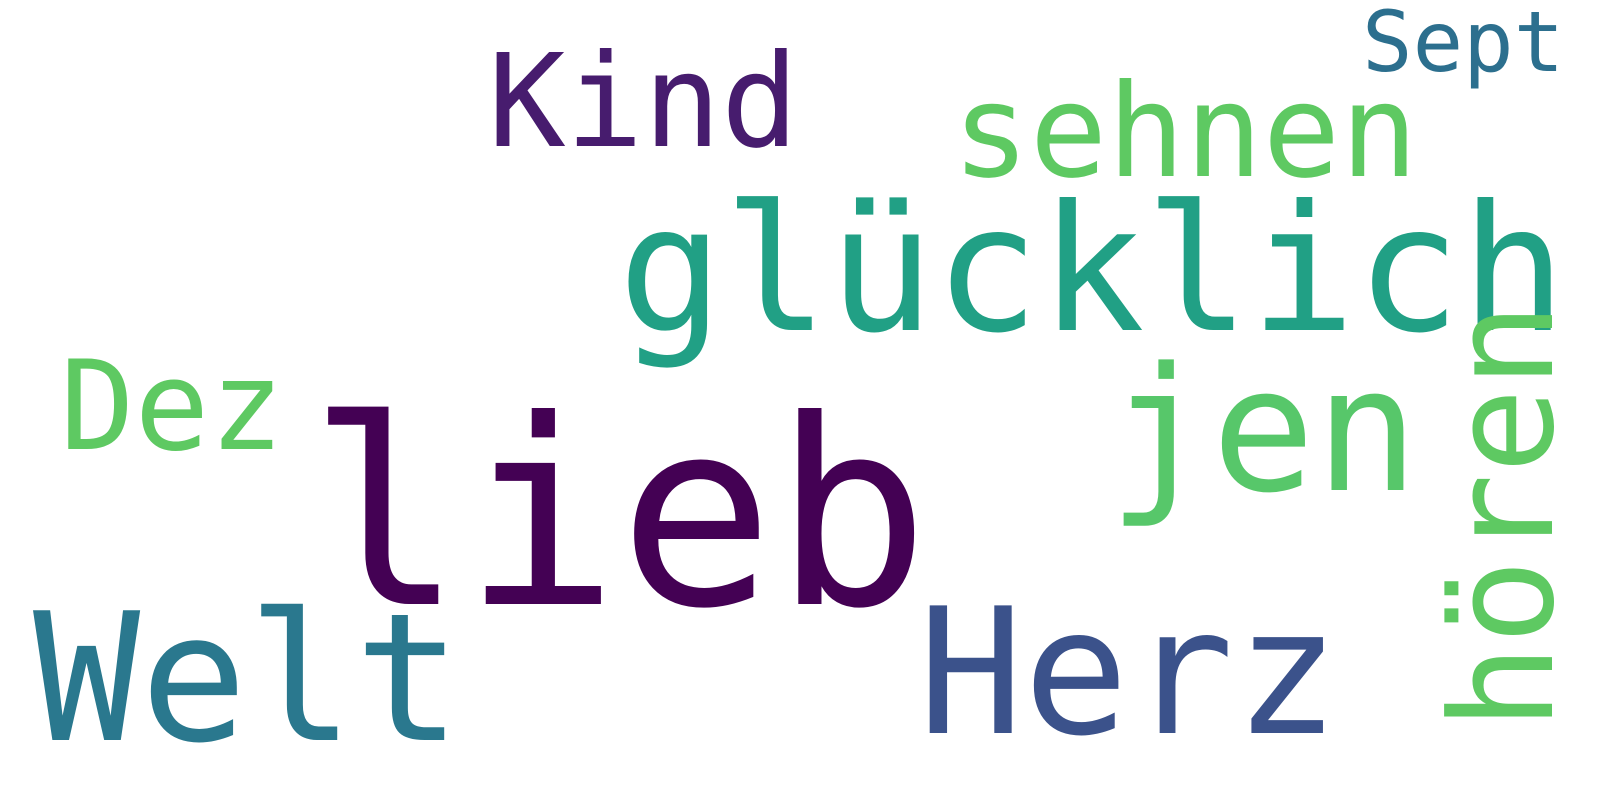 The image size is (1600, 800). Describe the element at coordinates (1129, 673) in the screenshot. I see `word-herz: Herz` at that location.